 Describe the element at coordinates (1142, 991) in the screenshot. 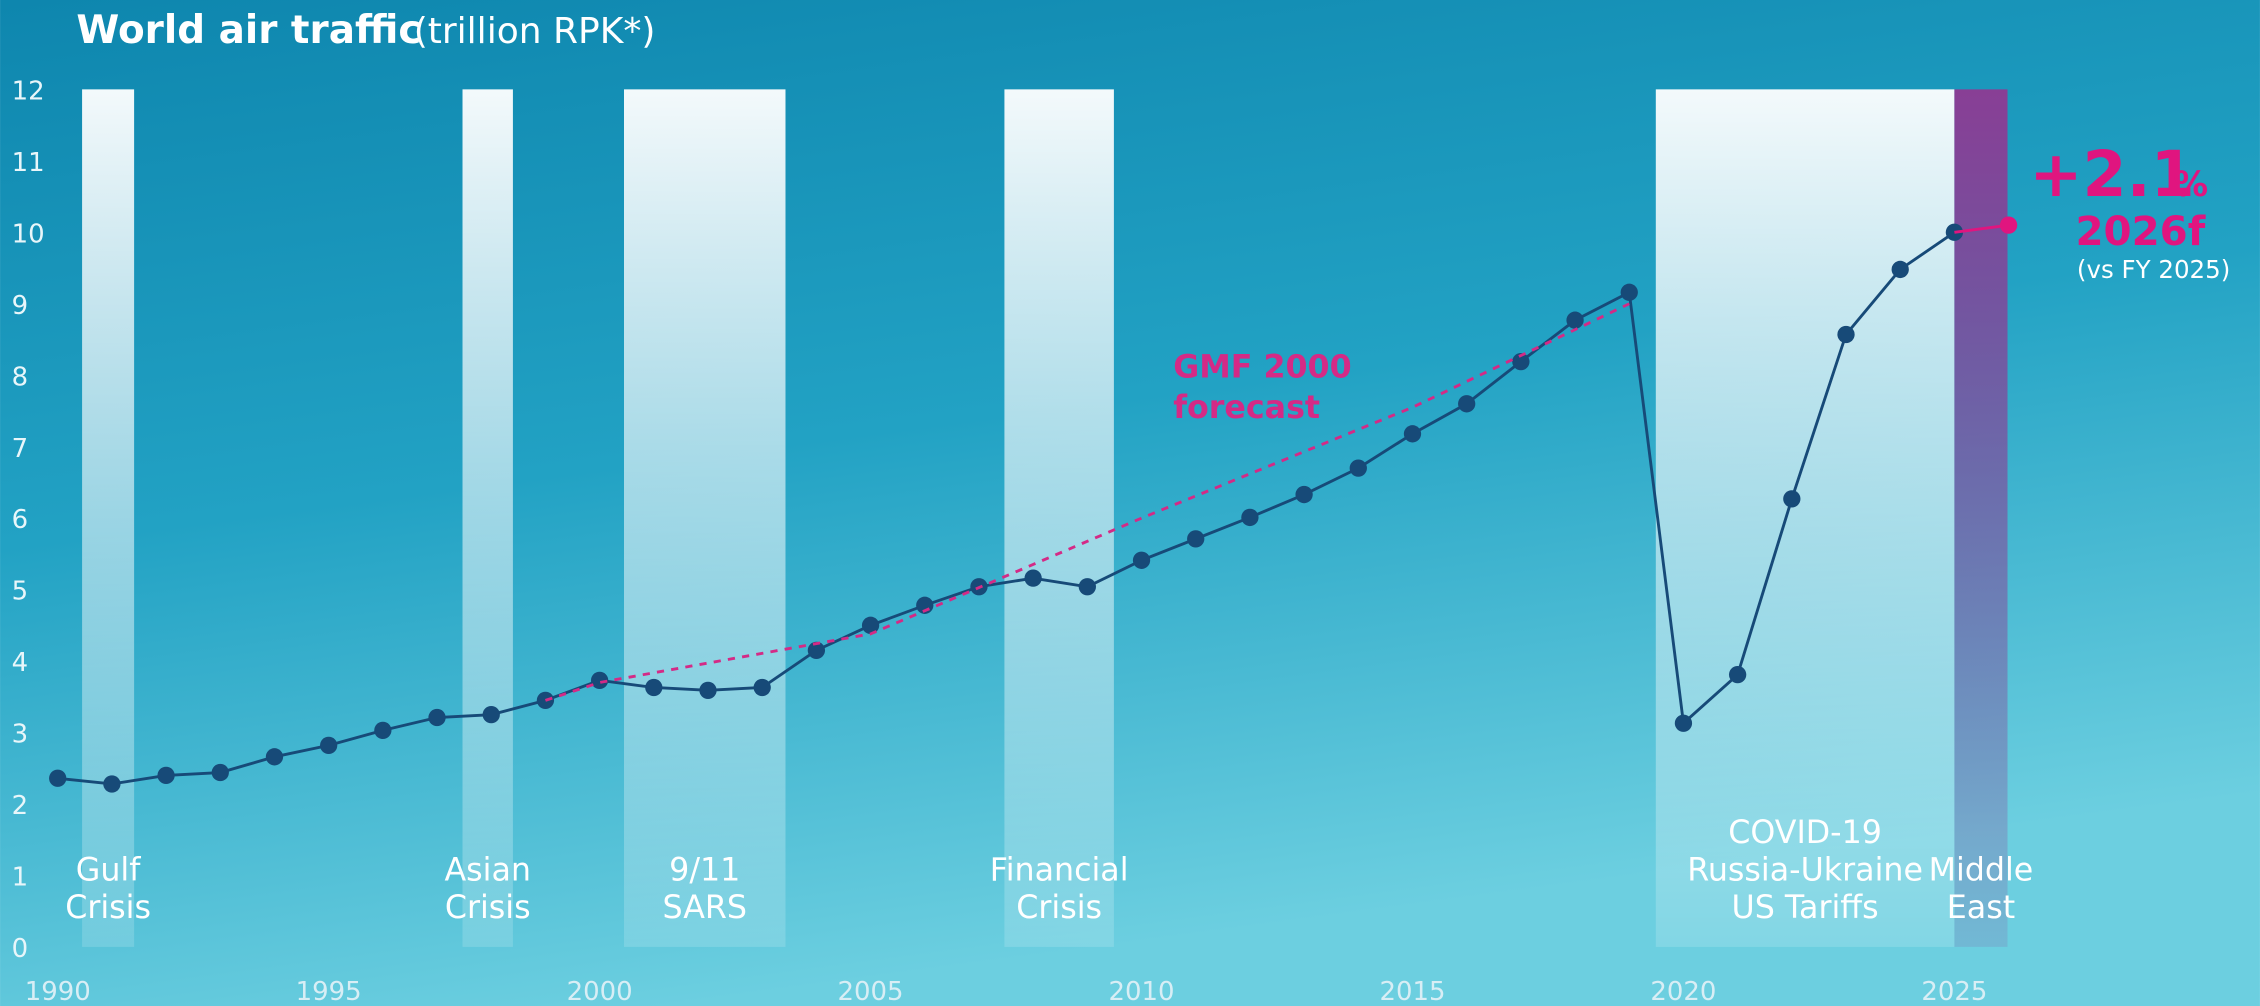

I see `x-tick-label: 2010` at that location.